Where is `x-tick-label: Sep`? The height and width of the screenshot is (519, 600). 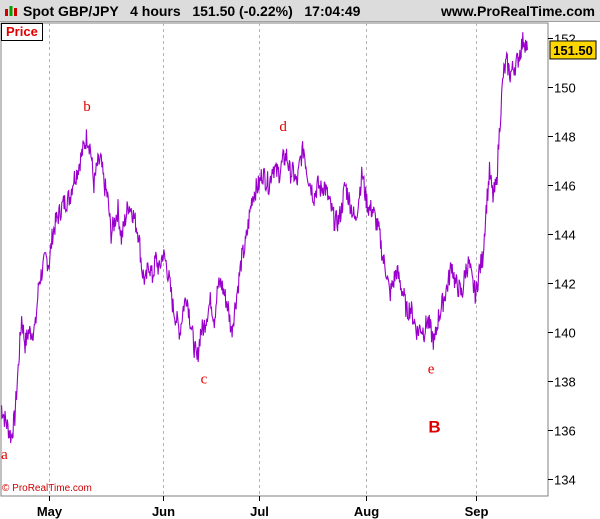 x-tick-label: Sep is located at coordinates (477, 511).